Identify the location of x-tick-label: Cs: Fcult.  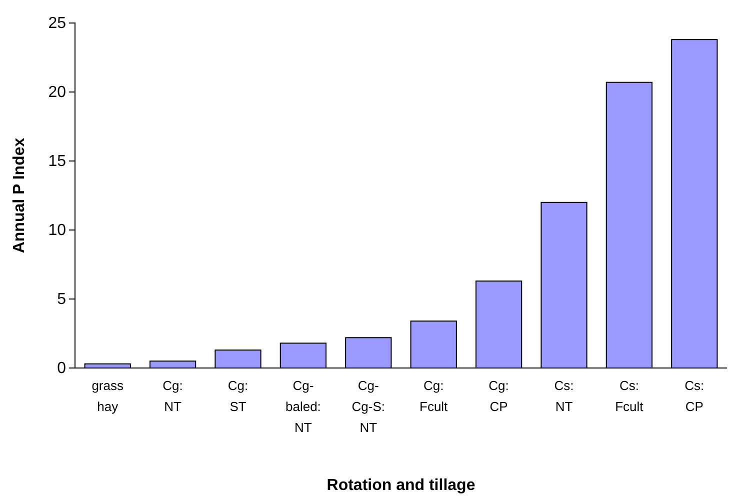
(629, 396).